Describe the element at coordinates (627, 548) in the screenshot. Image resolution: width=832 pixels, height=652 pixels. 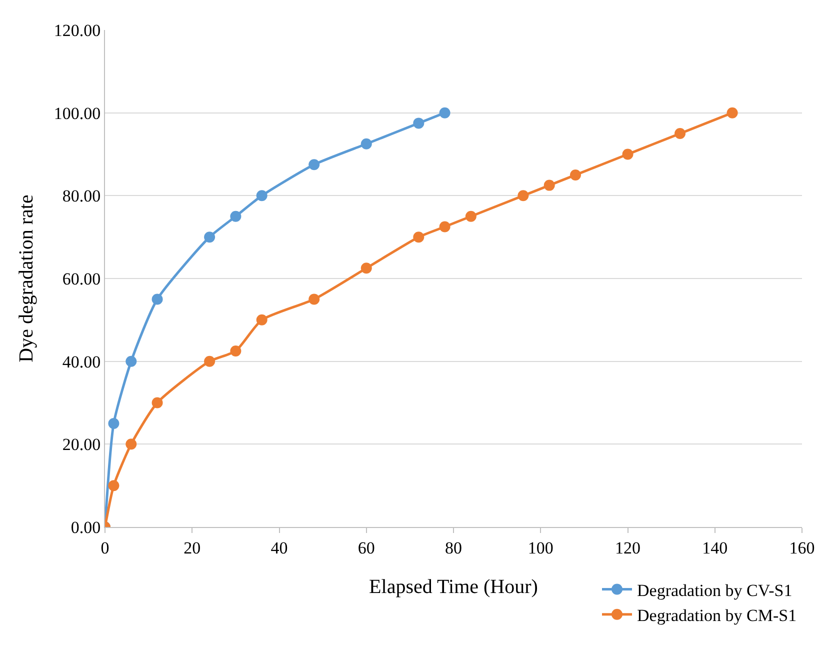
I see `x-tick-label: 120` at that location.